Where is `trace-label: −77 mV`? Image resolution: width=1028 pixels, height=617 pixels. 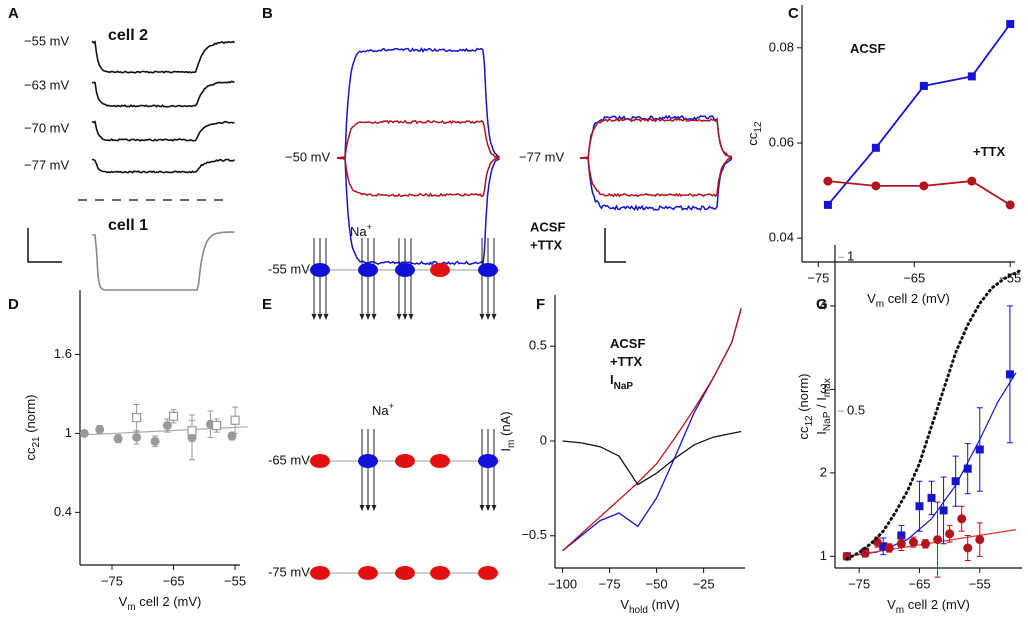
trace-label: −77 mV is located at coordinates (541, 156).